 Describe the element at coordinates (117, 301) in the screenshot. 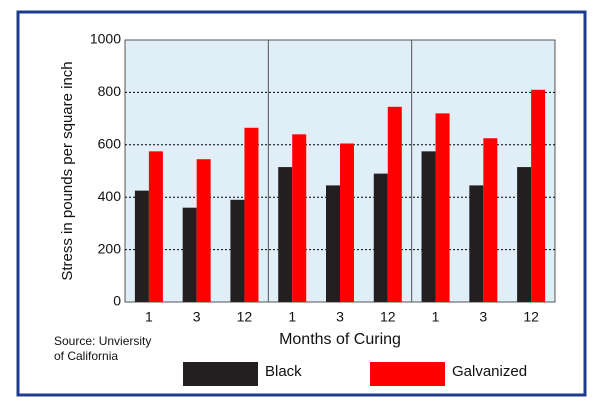

I see `y-tick-label: 0` at that location.